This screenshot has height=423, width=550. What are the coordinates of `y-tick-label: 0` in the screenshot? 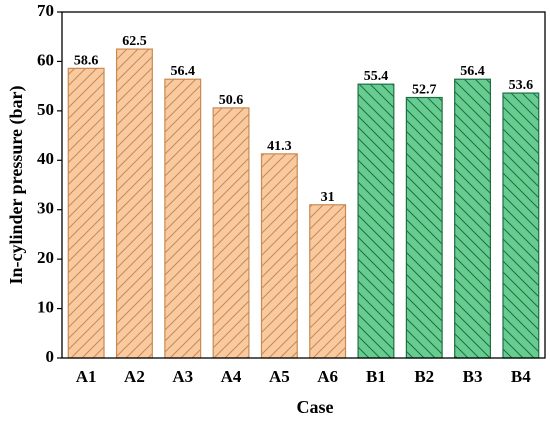 It's located at (50, 356).